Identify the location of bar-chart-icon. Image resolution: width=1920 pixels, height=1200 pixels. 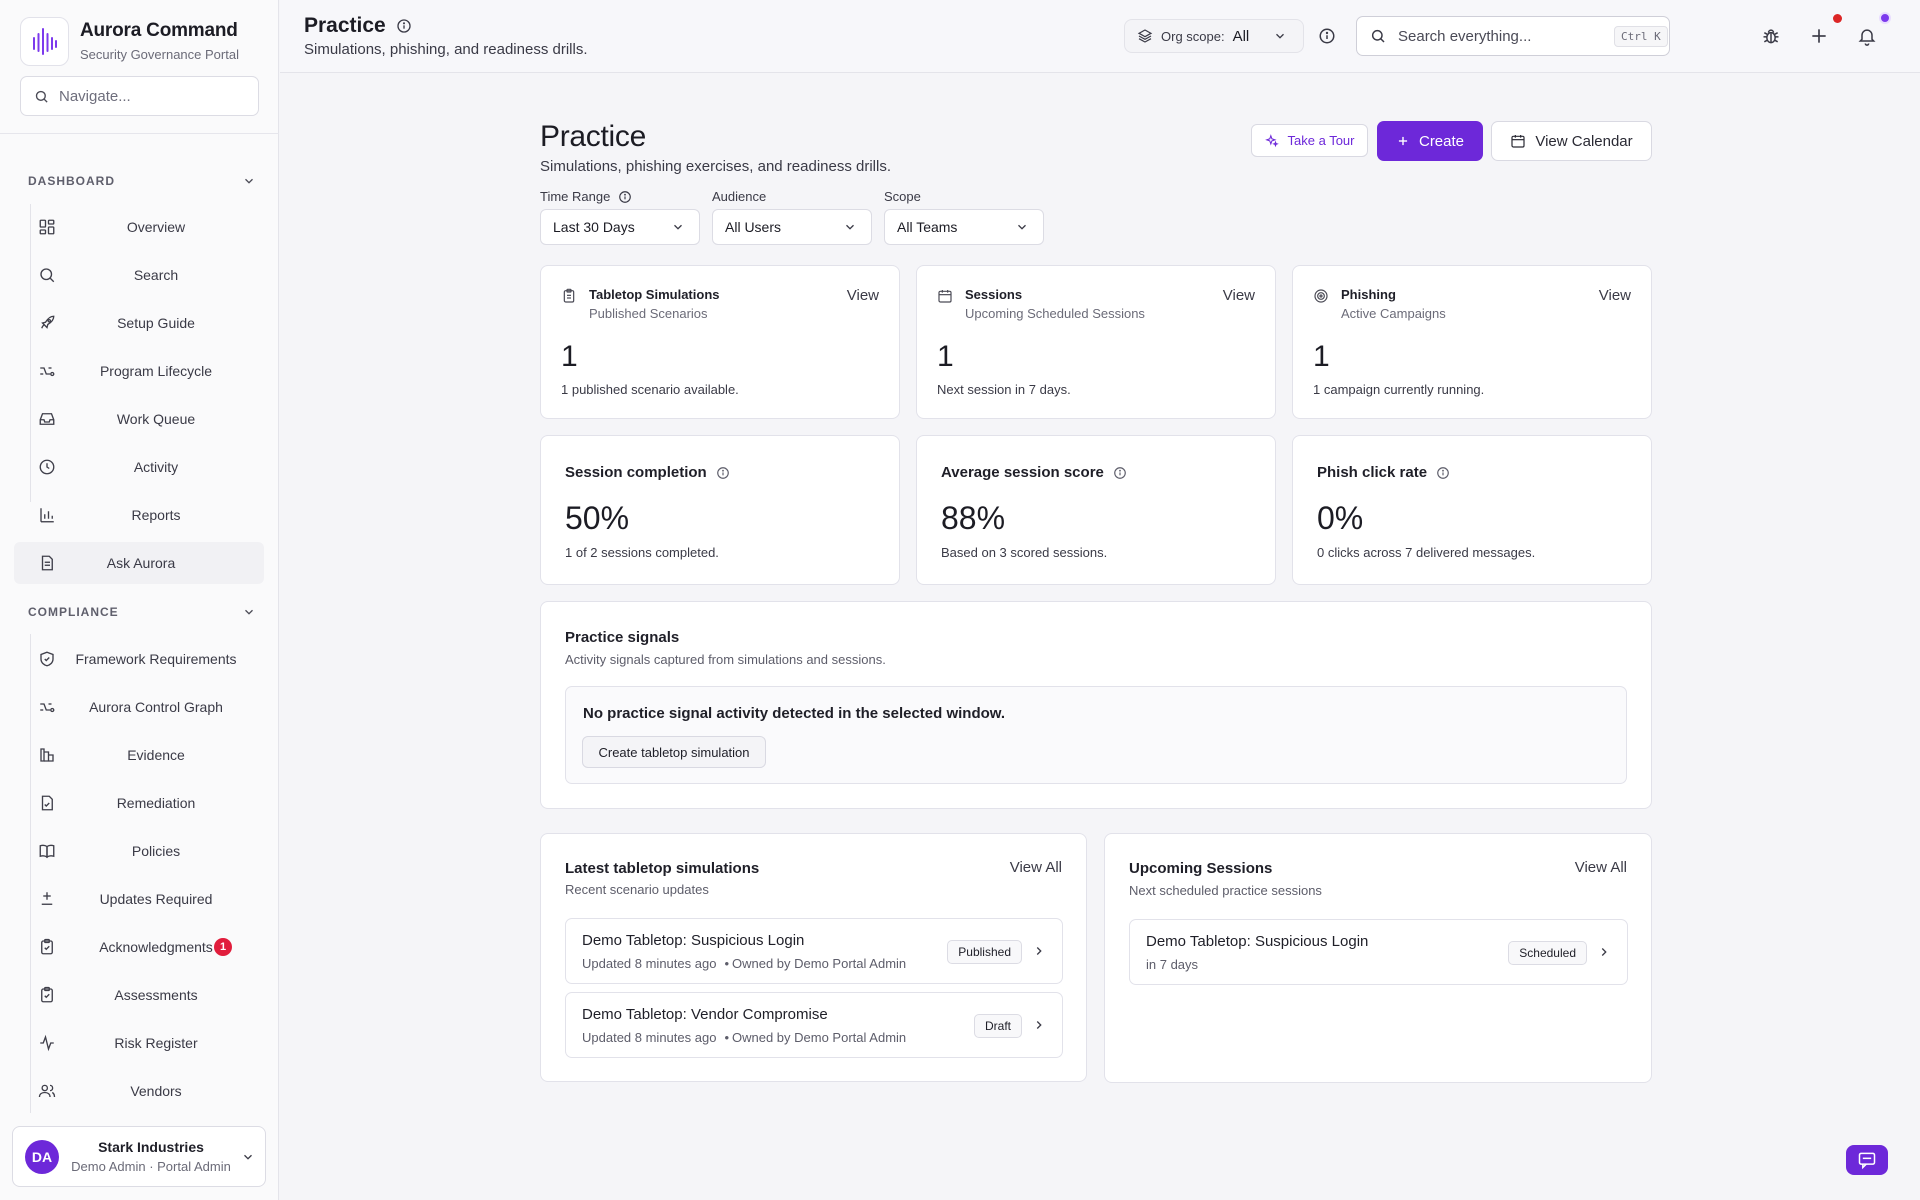
(47, 515).